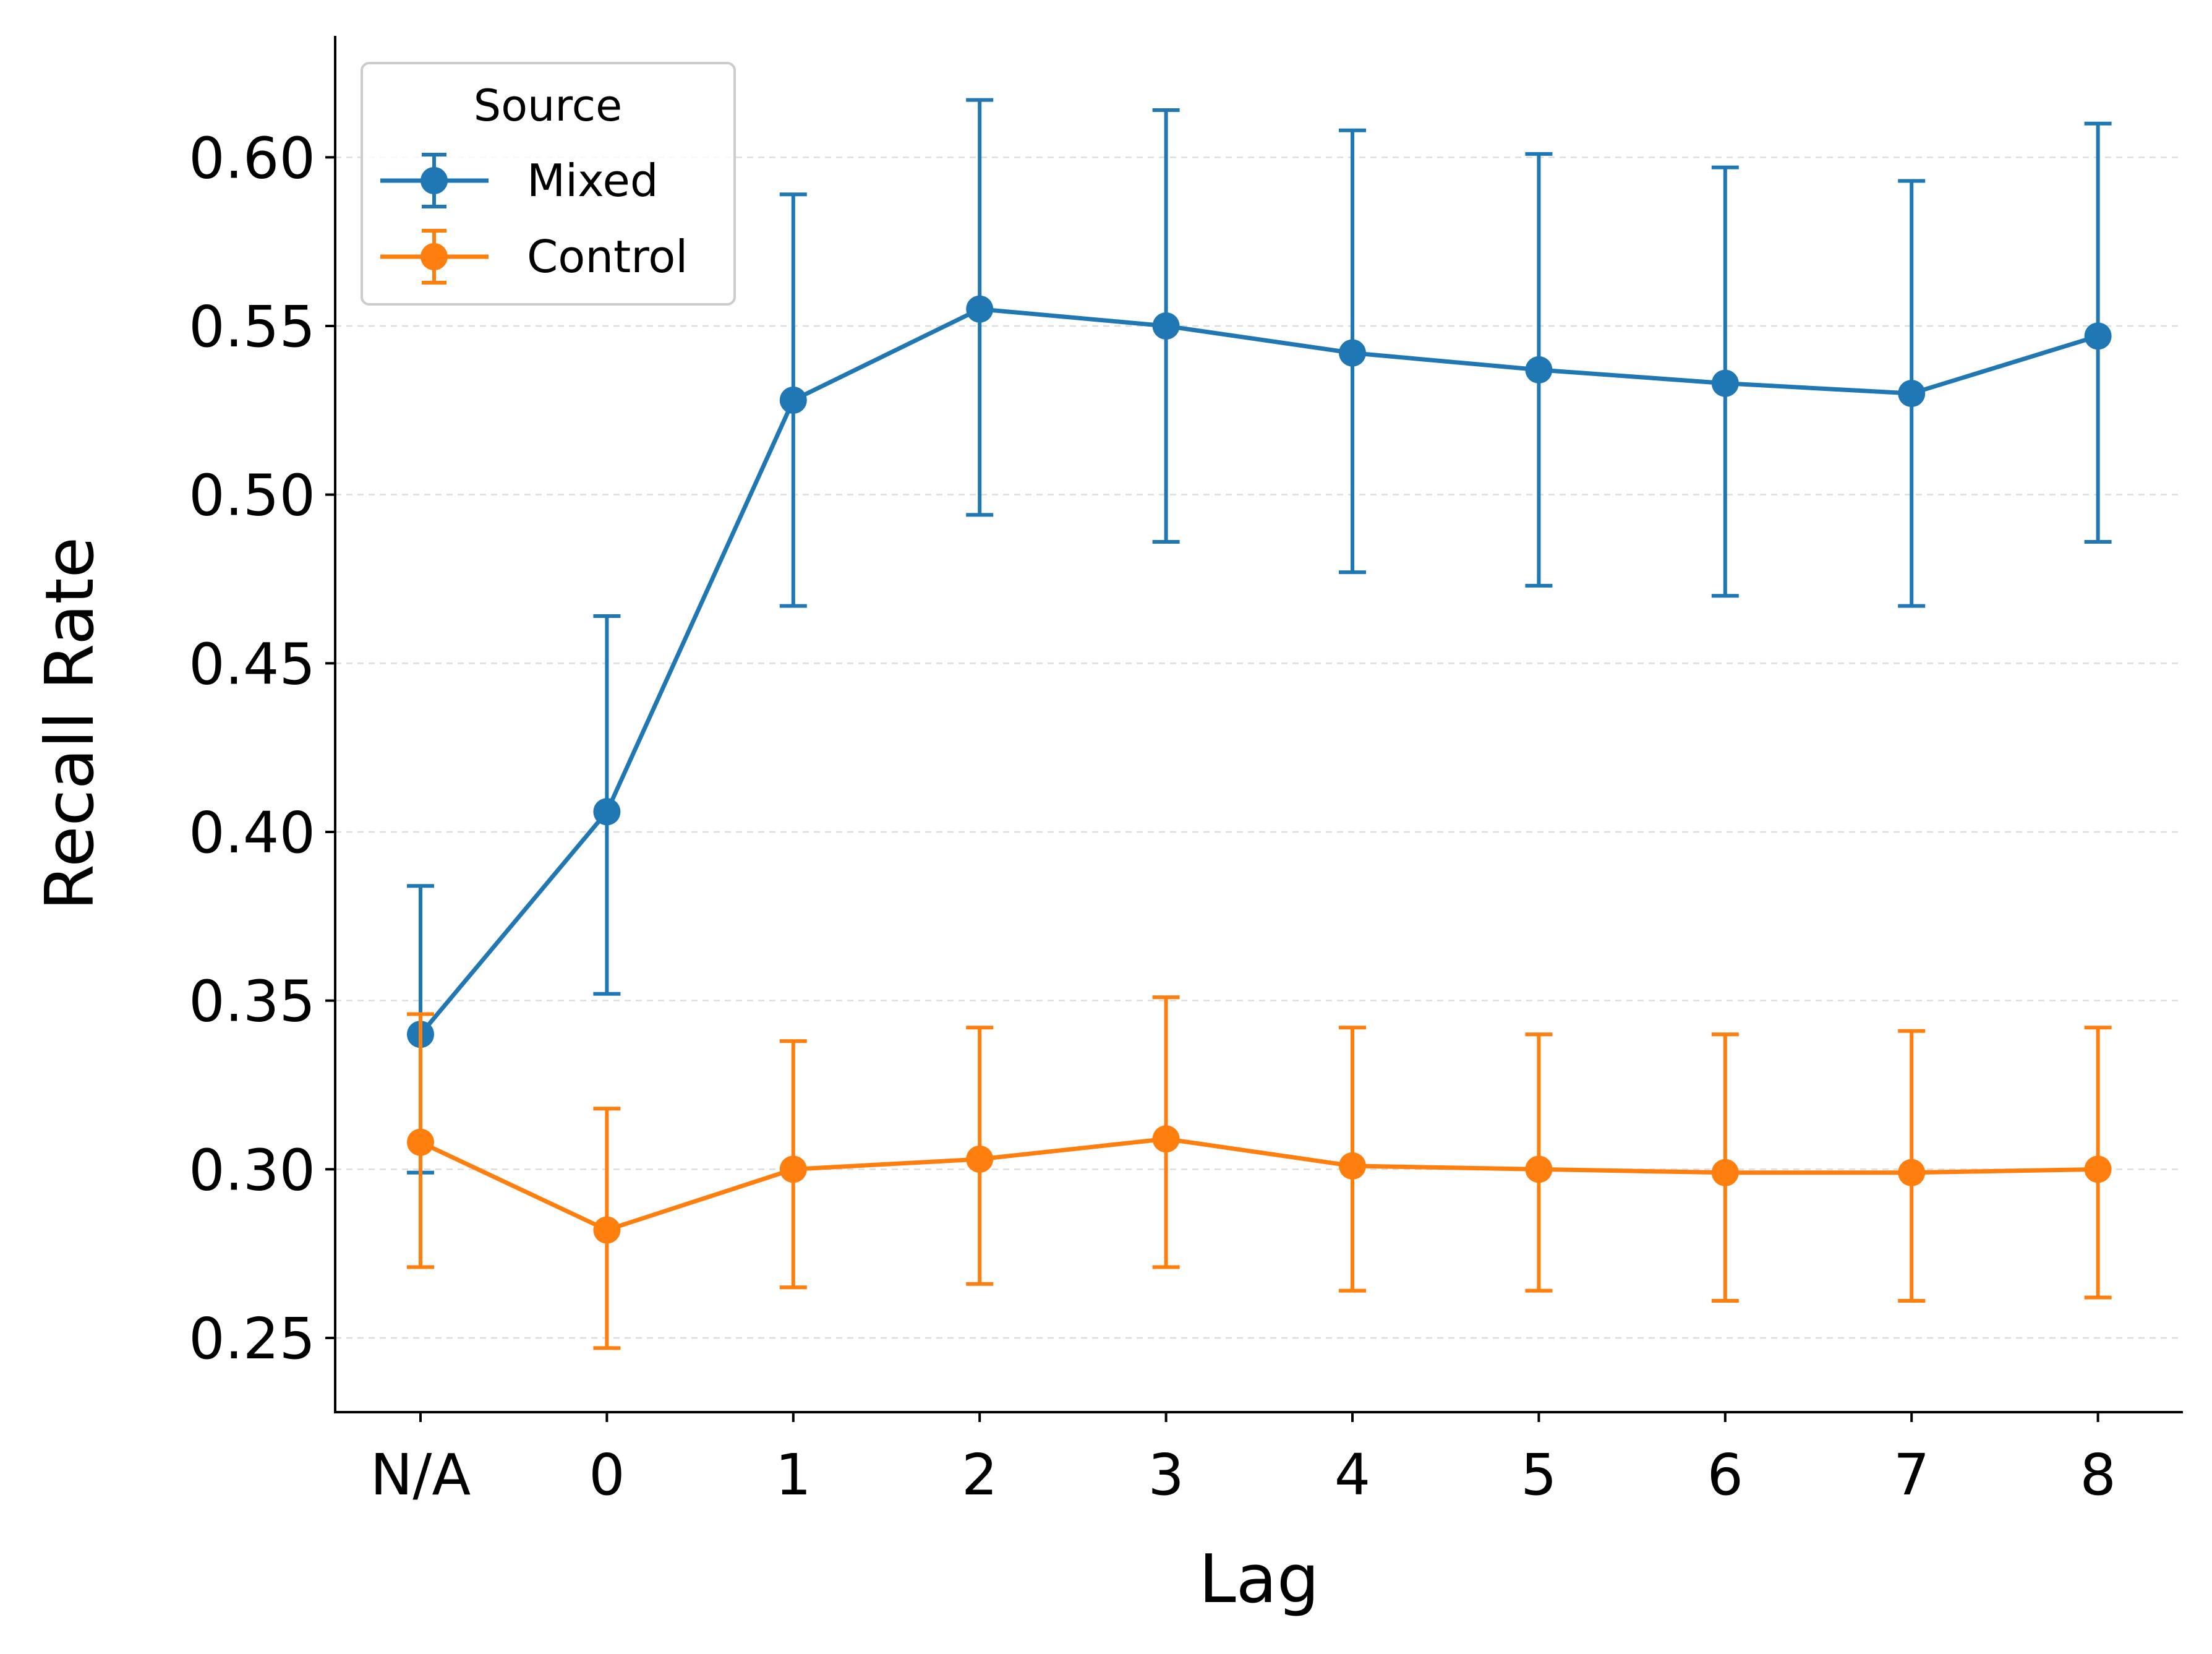  What do you see at coordinates (593, 181) in the screenshot?
I see `legend-label-mixed: Mixed` at bounding box center [593, 181].